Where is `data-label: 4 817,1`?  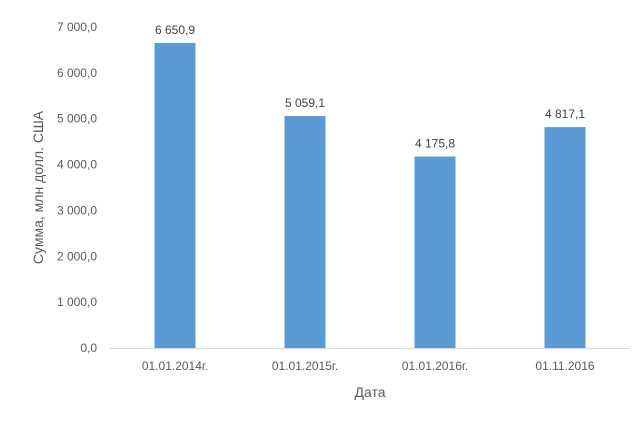 data-label: 4 817,1 is located at coordinates (565, 114).